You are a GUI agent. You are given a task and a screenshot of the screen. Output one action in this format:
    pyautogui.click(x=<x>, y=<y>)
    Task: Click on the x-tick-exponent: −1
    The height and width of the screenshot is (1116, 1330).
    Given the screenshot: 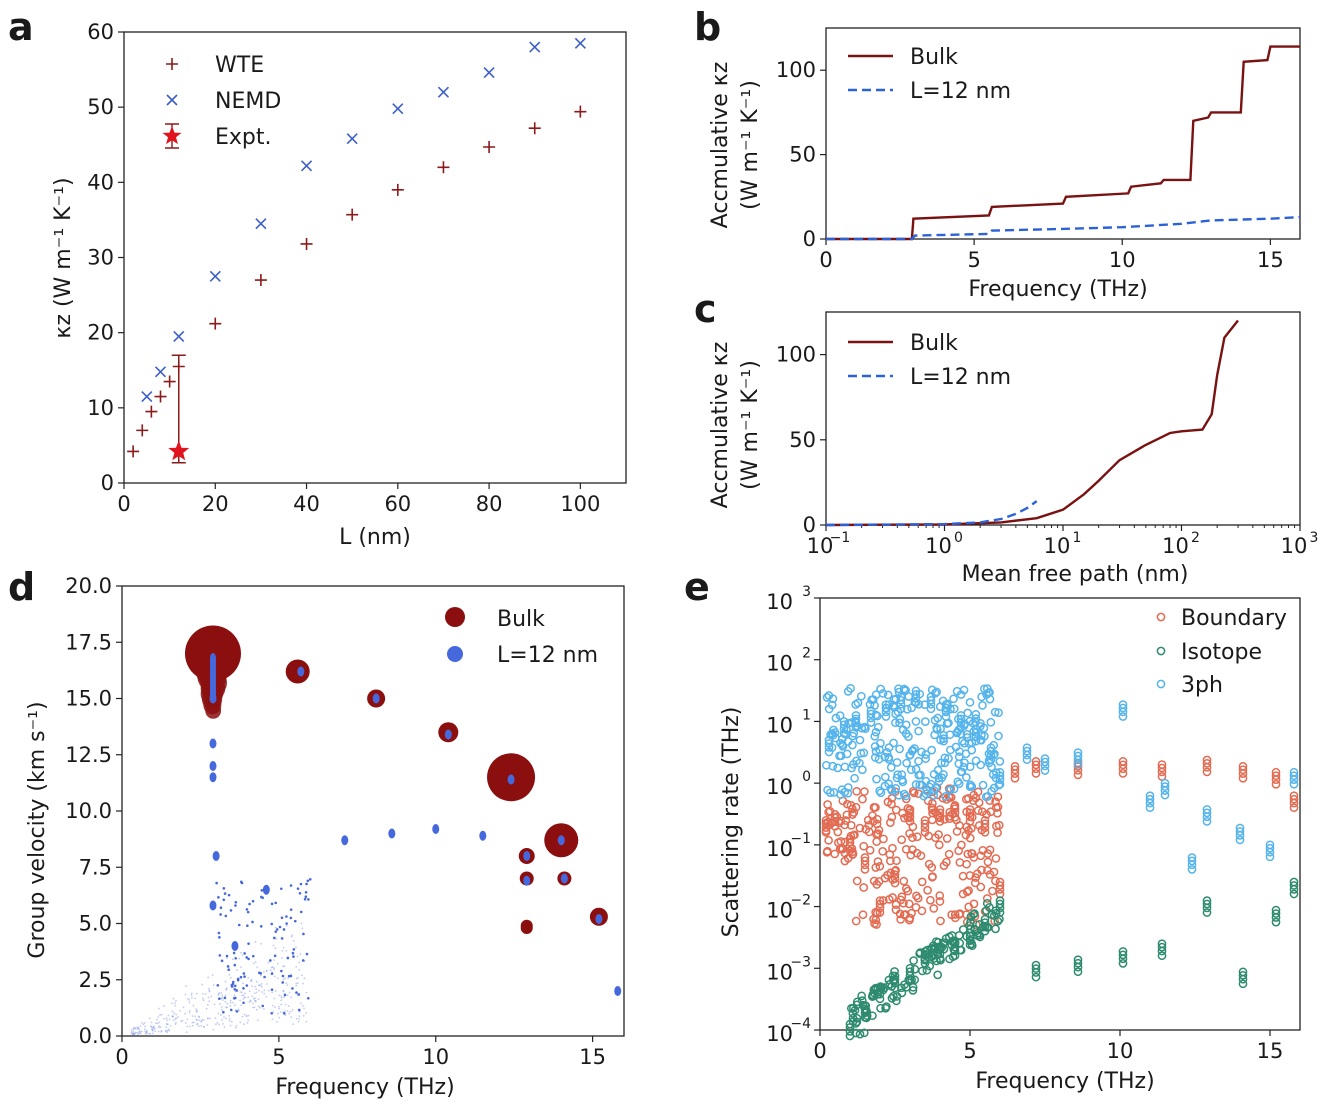 What is the action you would take?
    pyautogui.click(x=840, y=538)
    